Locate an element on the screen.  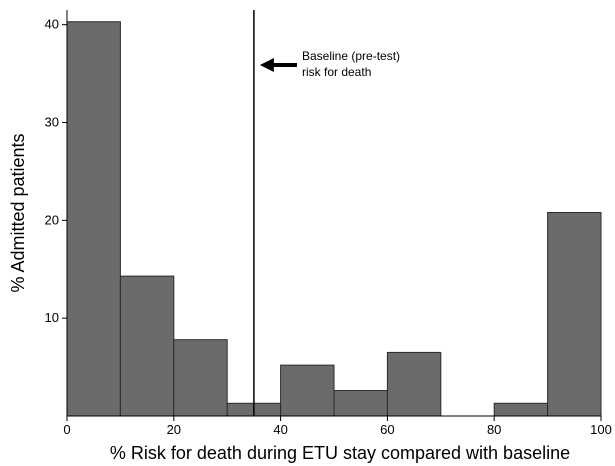
x-axis-ticks: 0 20 40 60 80 100 is located at coordinates (337, 426).